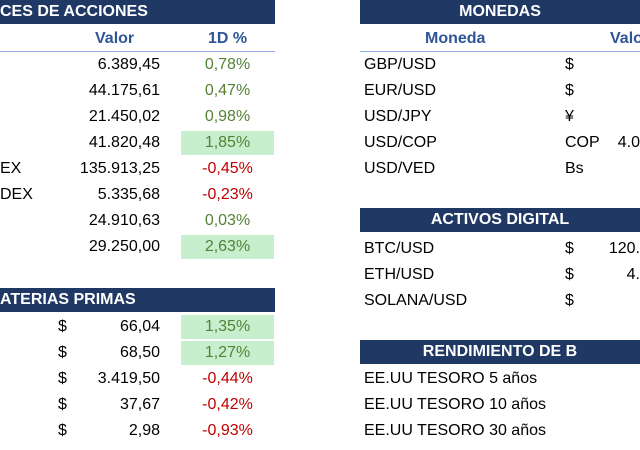 Image resolution: width=640 pixels, height=450 pixels. What do you see at coordinates (227, 194) in the screenshot?
I see `change: -0,23%` at bounding box center [227, 194].